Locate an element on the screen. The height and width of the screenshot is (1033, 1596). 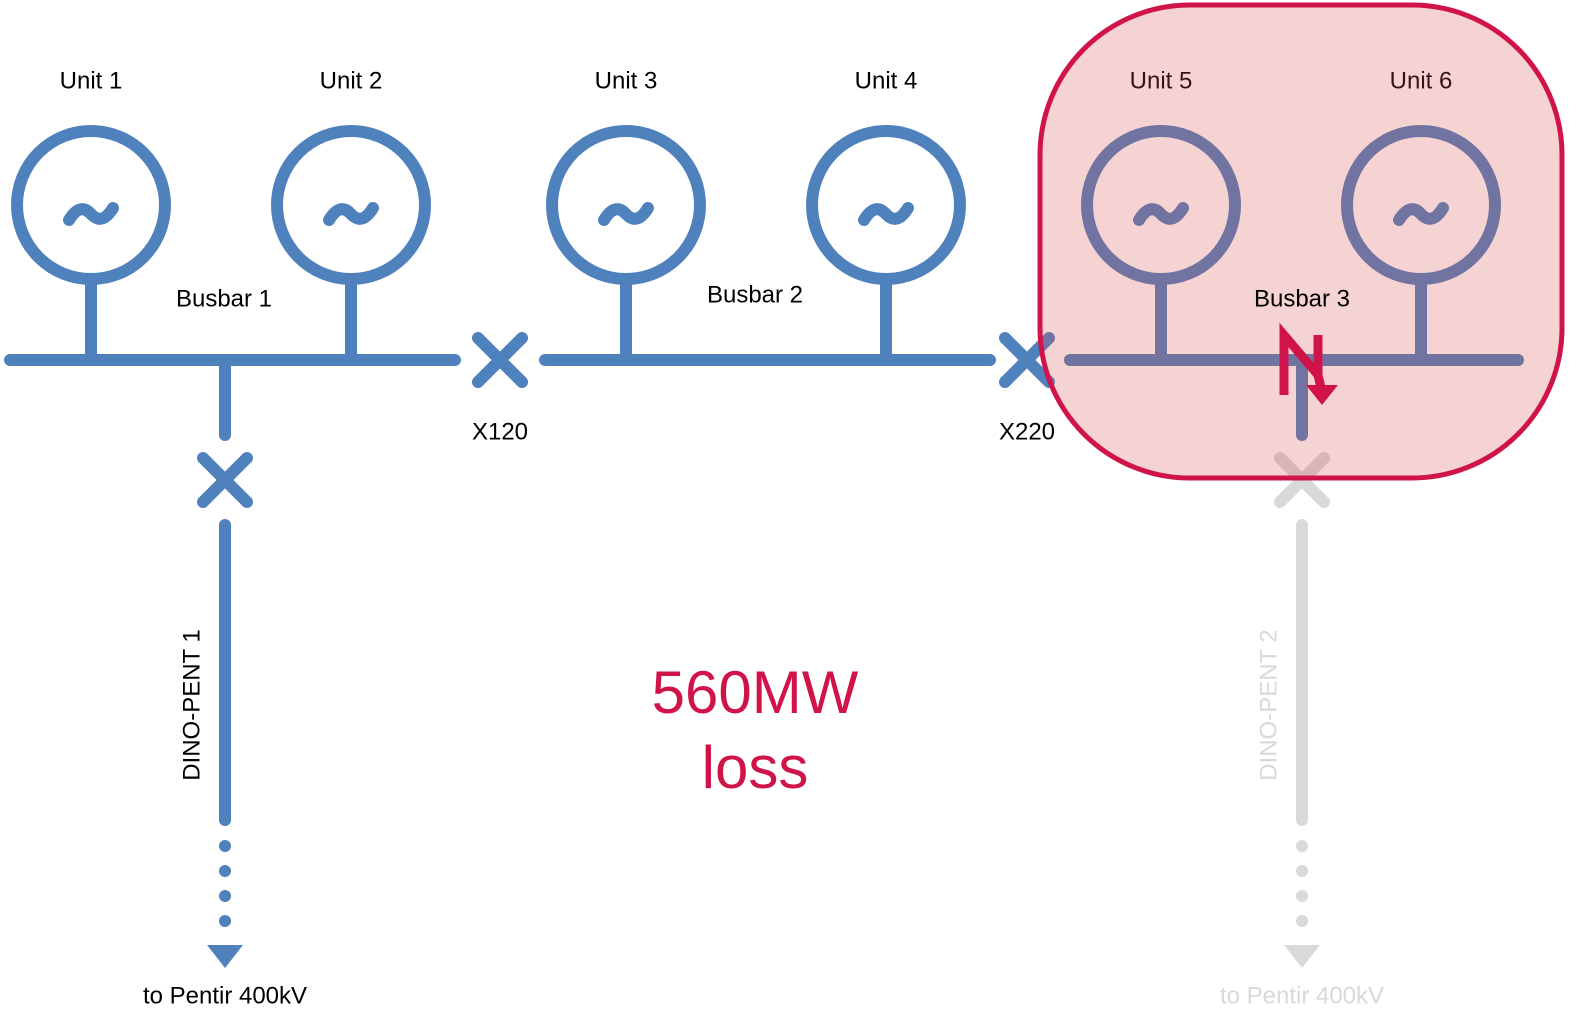
feeder-label: DINO-PENT 1 is located at coordinates (191, 705).